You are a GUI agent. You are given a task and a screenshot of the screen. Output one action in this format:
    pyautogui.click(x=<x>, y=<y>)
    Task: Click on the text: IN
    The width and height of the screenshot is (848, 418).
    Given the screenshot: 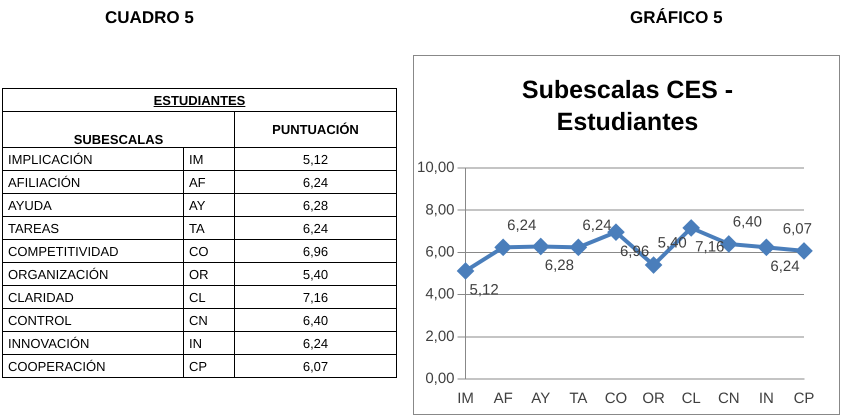 What is the action you would take?
    pyautogui.click(x=209, y=343)
    